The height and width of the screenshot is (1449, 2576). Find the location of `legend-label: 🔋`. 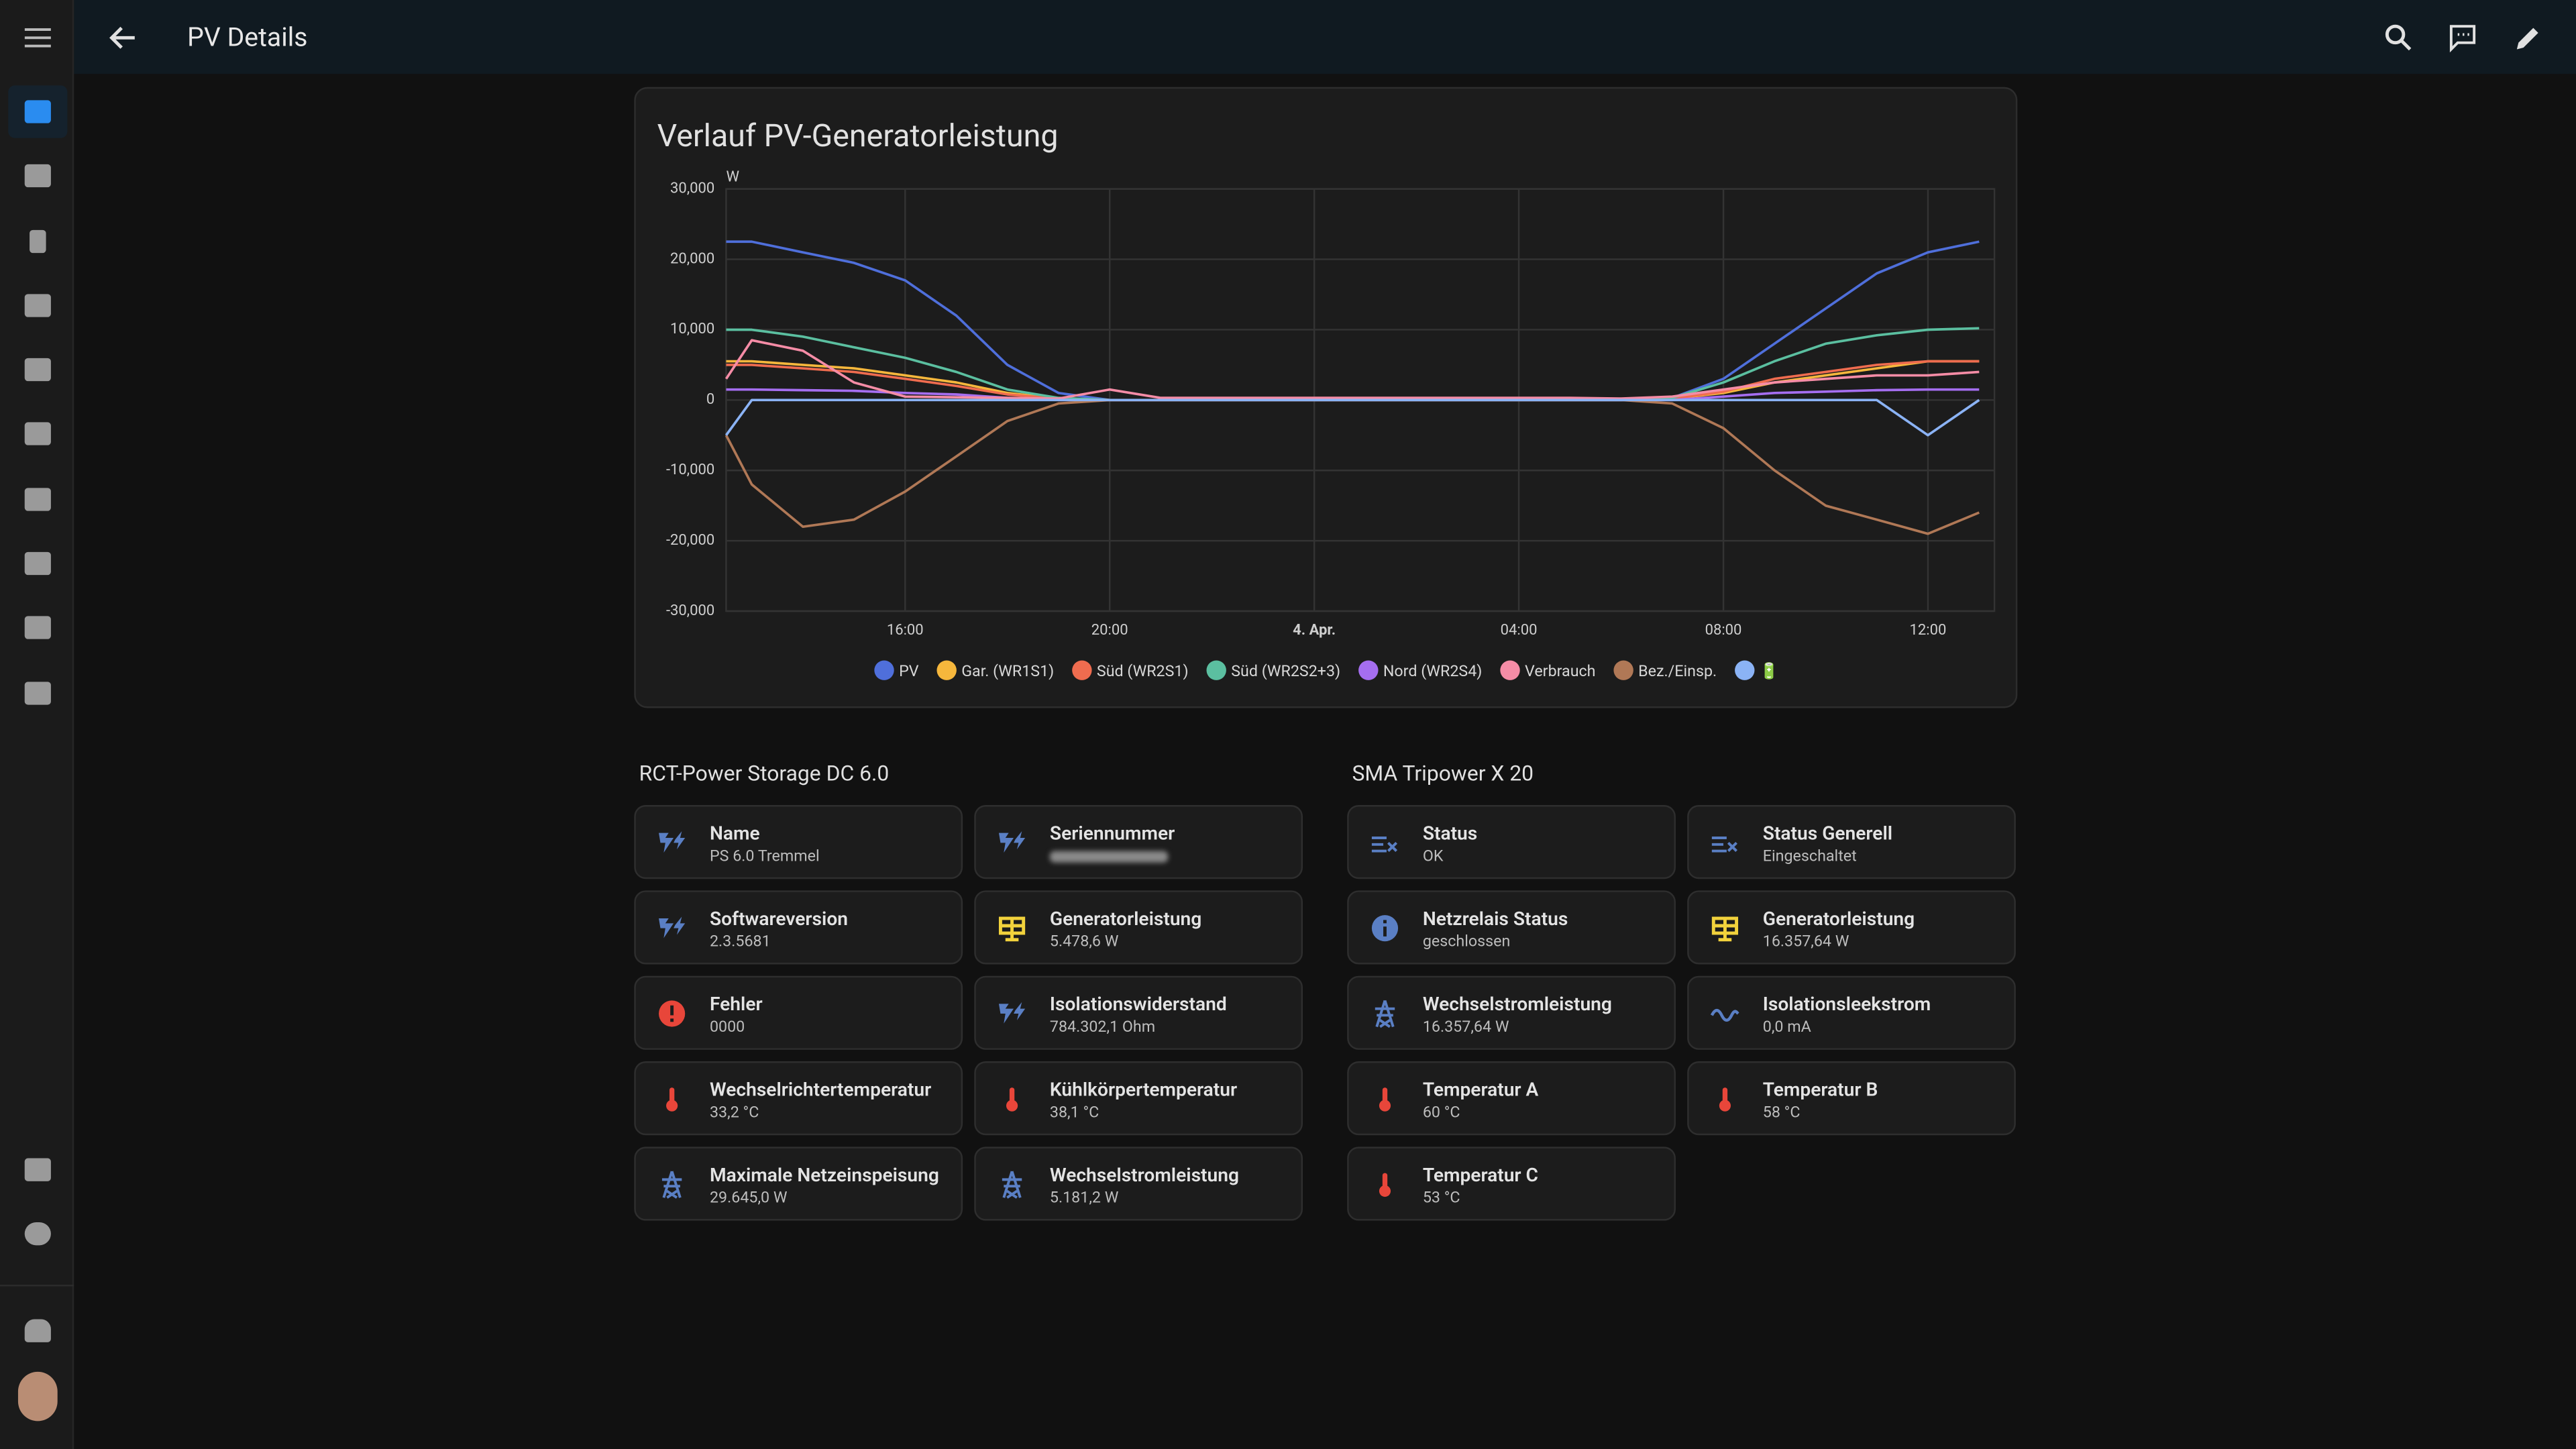

legend-label: 🔋 is located at coordinates (1769, 670).